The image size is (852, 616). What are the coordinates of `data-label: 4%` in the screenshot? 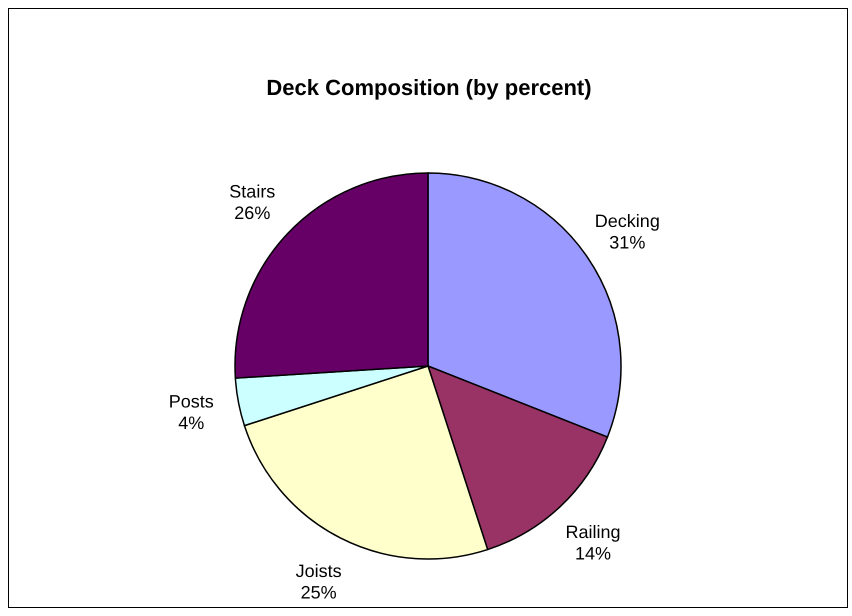 It's located at (191, 423).